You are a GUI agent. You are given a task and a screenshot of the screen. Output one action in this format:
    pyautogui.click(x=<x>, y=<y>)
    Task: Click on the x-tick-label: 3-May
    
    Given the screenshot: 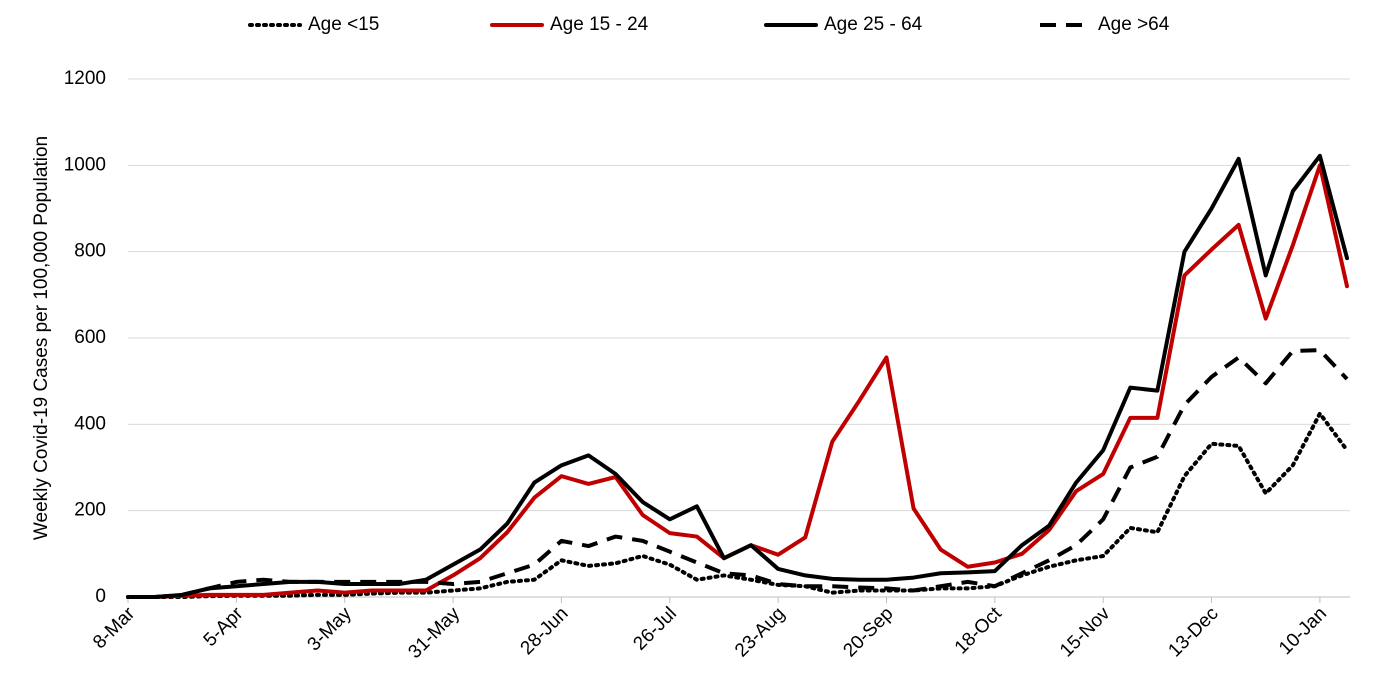 What is the action you would take?
    pyautogui.click(x=330, y=629)
    